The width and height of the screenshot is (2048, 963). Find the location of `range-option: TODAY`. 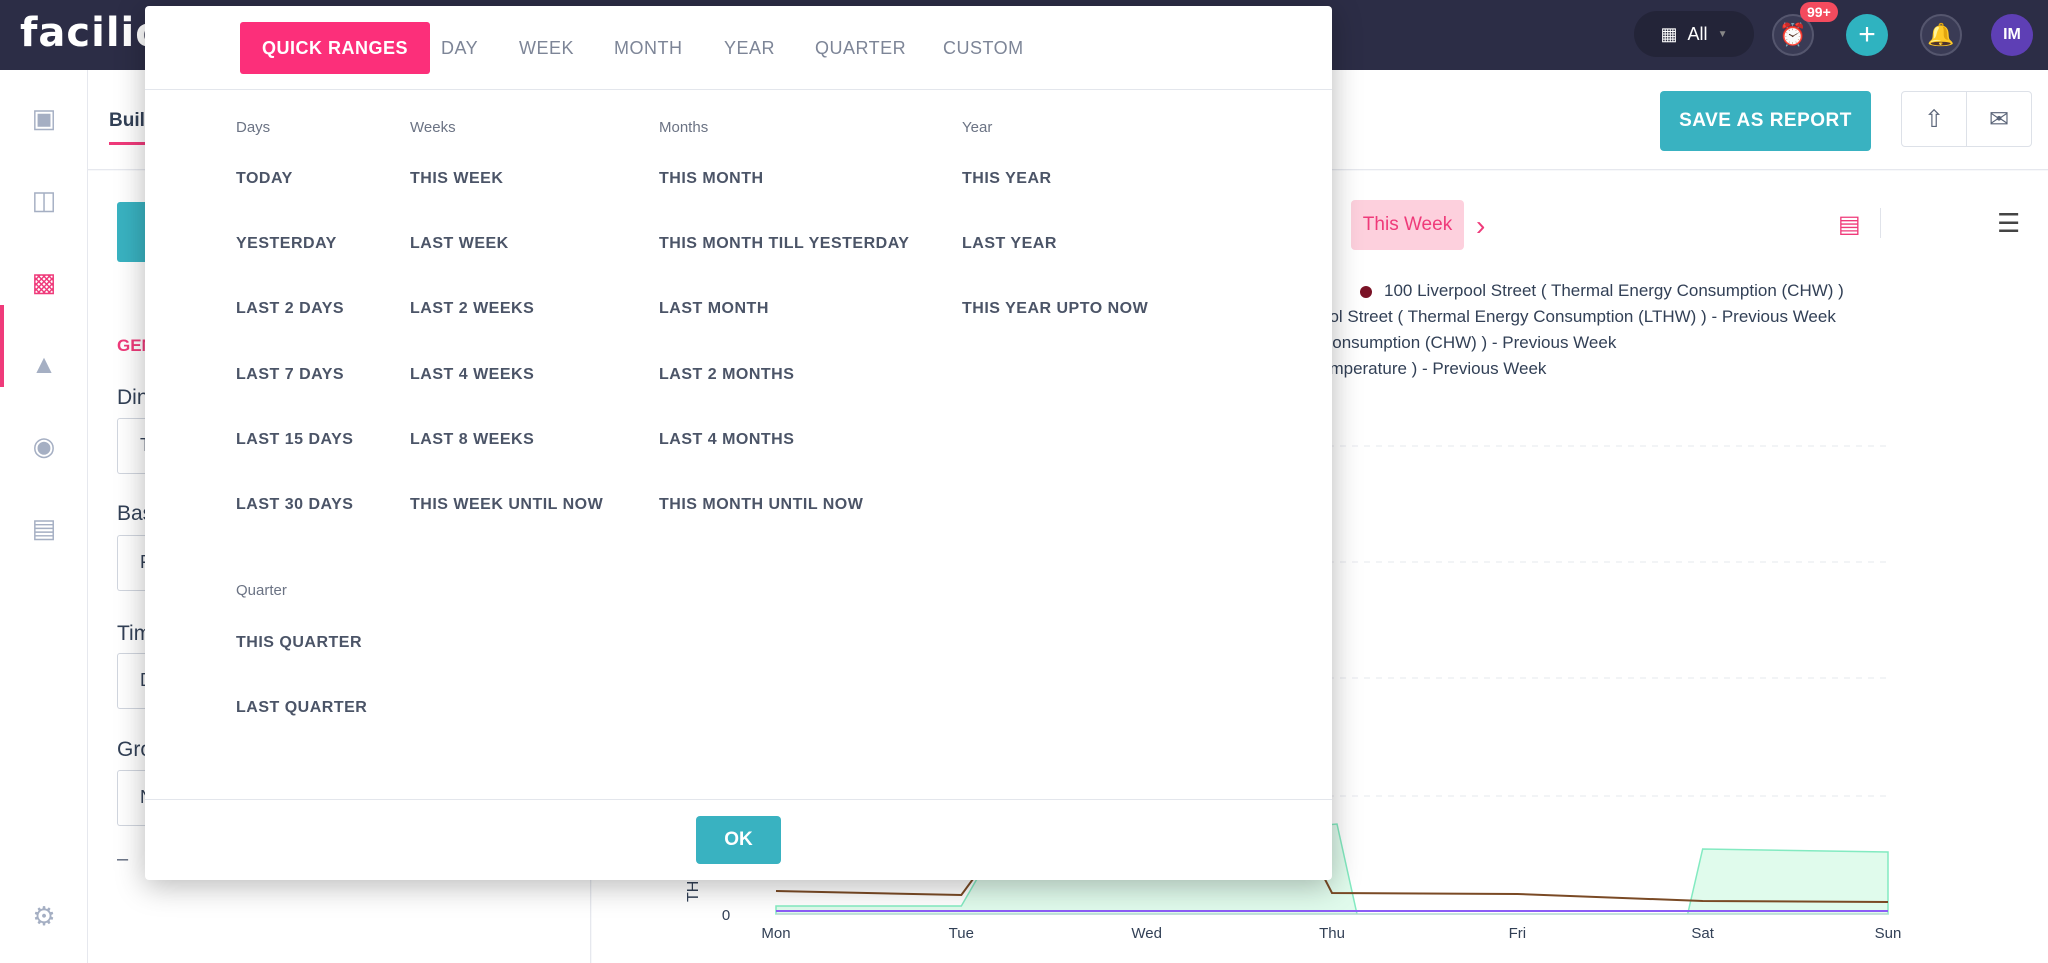

range-option: TODAY is located at coordinates (264, 178).